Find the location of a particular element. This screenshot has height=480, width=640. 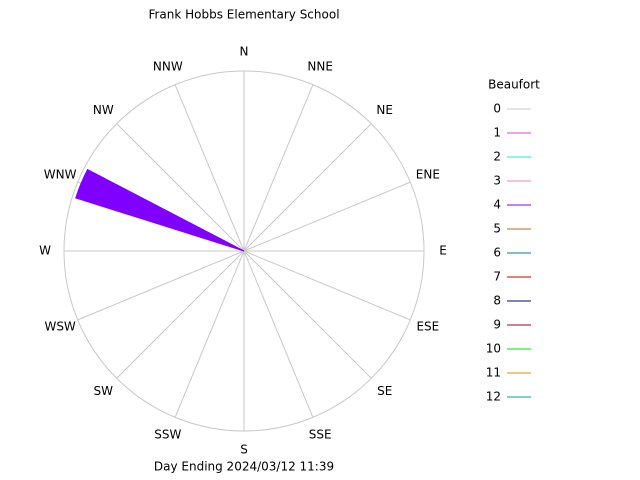

direction-label: SSE is located at coordinates (320, 434).